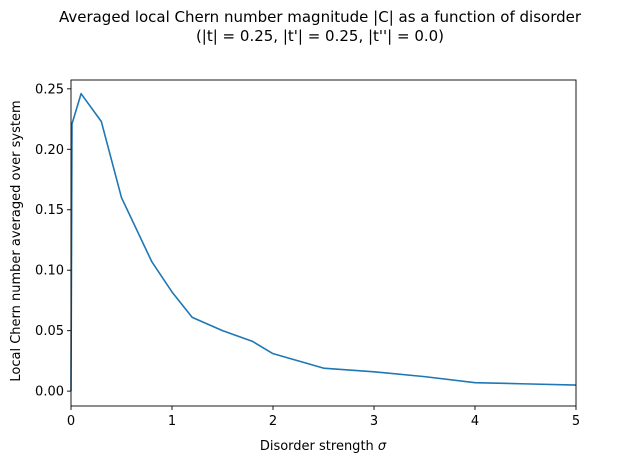 The height and width of the screenshot is (465, 625). What do you see at coordinates (475, 421) in the screenshot?
I see `x-tick-label: 4` at bounding box center [475, 421].